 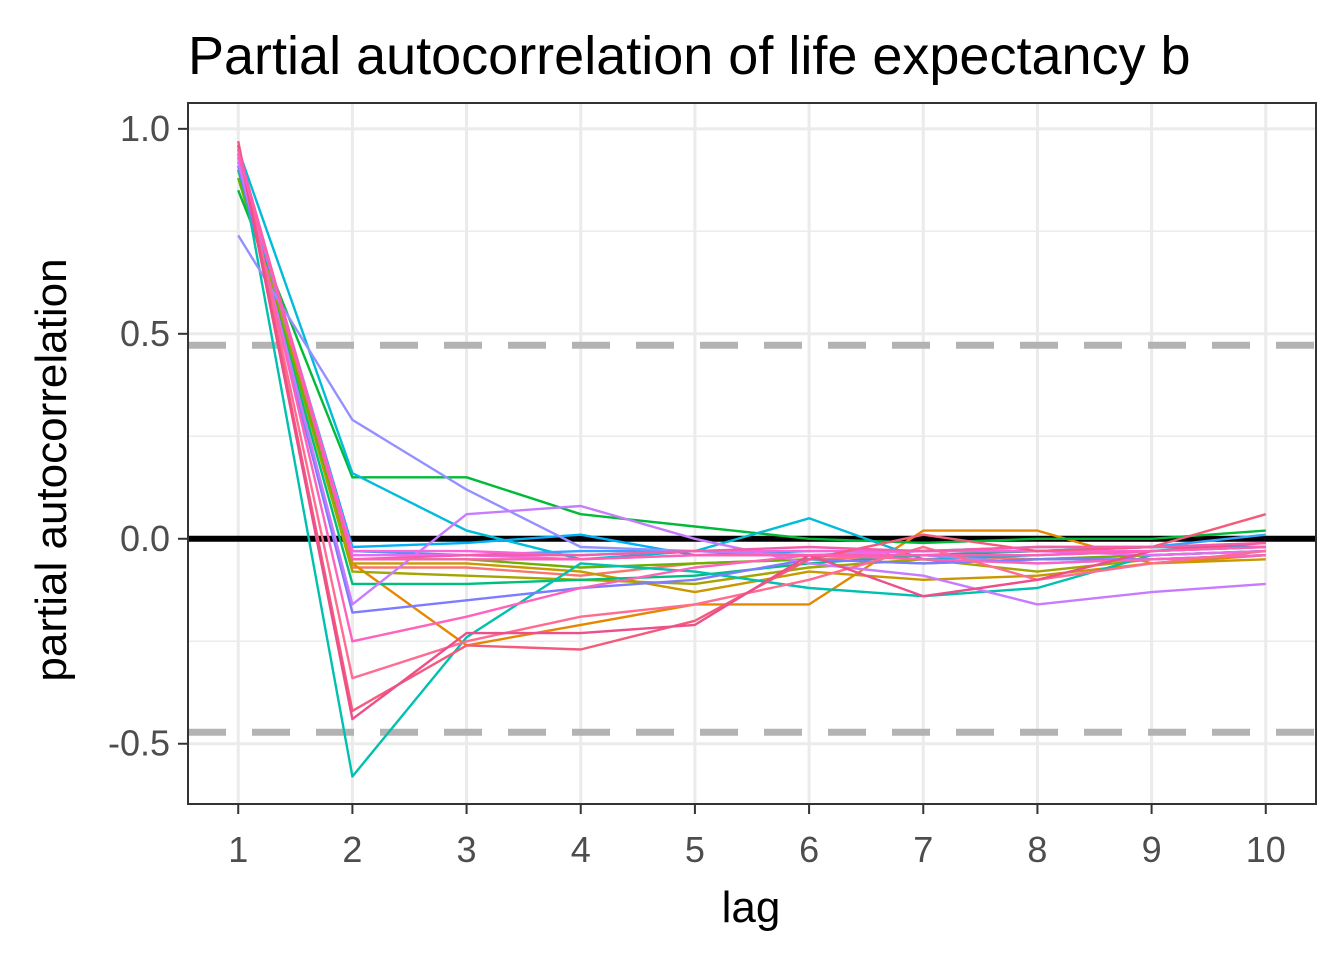 I want to click on y-axis: -0.5 0.0 0.5 1.0, so click(x=148, y=436).